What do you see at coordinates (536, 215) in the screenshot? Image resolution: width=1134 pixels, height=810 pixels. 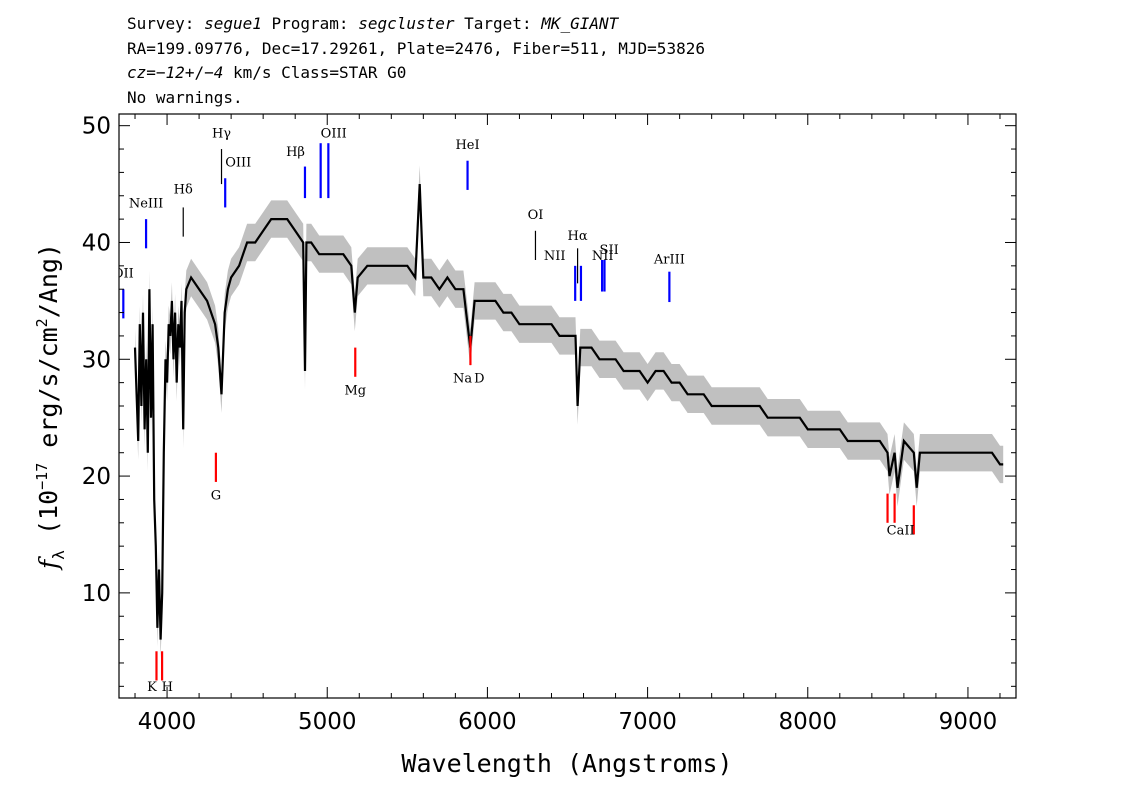 I see `line-label-oi: OI` at bounding box center [536, 215].